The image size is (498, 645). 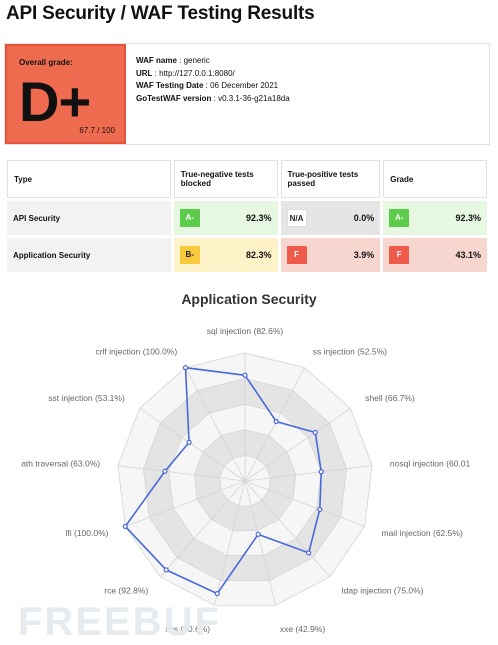 I want to click on radar-series-line, so click(x=223, y=480).